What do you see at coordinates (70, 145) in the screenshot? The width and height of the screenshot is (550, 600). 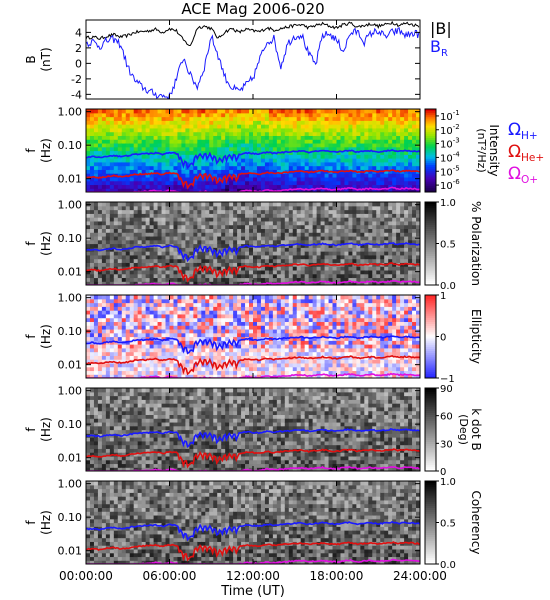 I see `y-tick-2-1: 0.10` at bounding box center [70, 145].